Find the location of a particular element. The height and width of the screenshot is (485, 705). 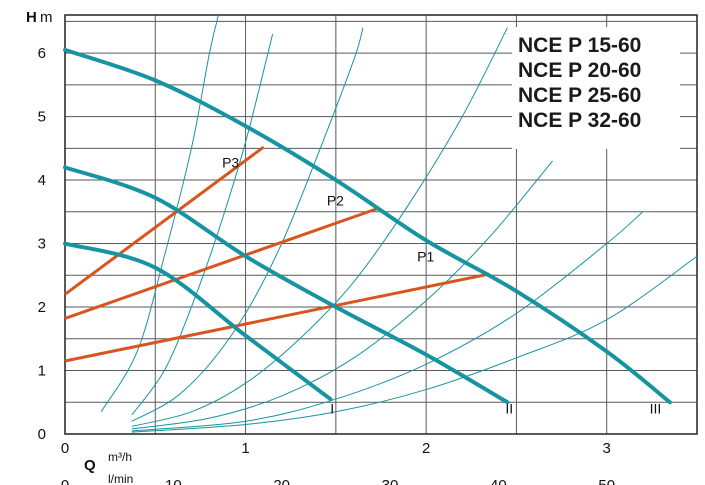

title-box is located at coordinates (596, 88).